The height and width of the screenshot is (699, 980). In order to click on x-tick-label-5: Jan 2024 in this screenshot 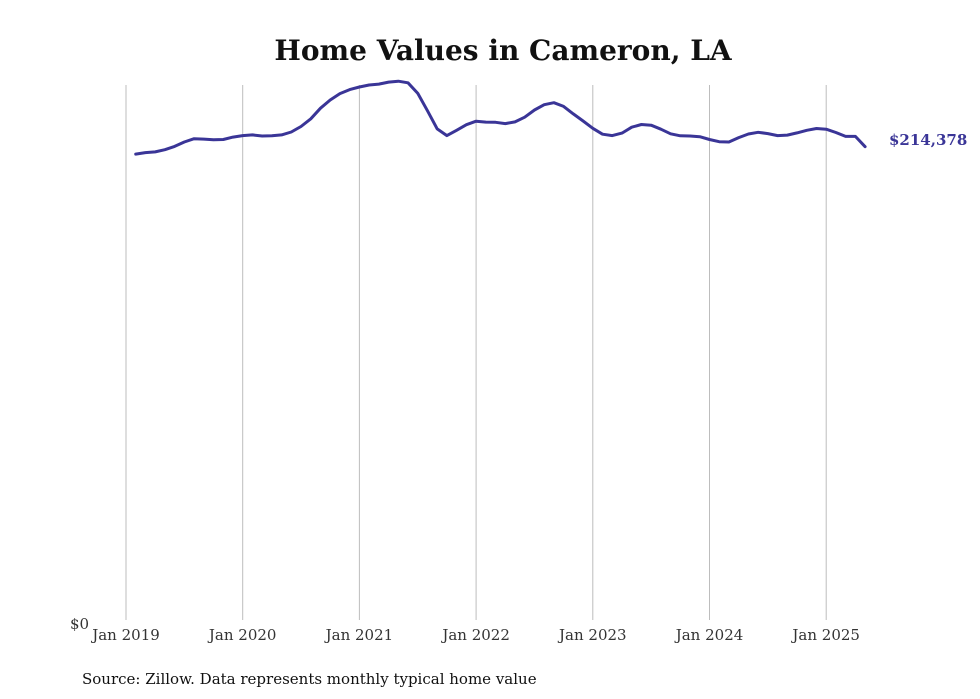, I will do `click(709, 635)`.